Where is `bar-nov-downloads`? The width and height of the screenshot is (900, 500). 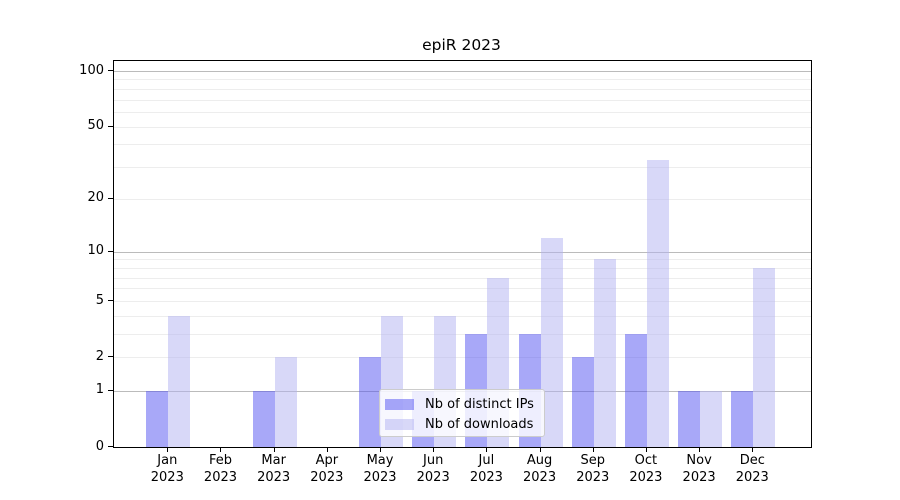
bar-nov-downloads is located at coordinates (711, 418).